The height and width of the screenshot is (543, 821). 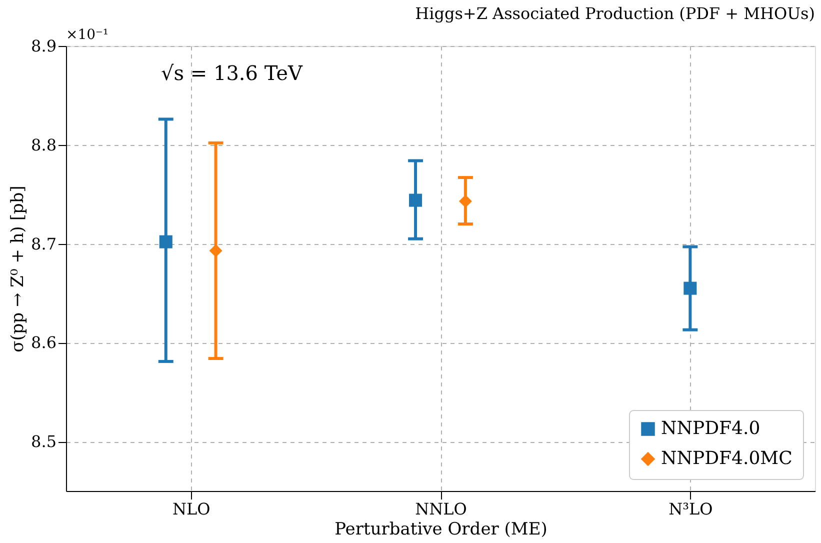 I want to click on y-tick-label: 8.5, so click(x=43, y=442).